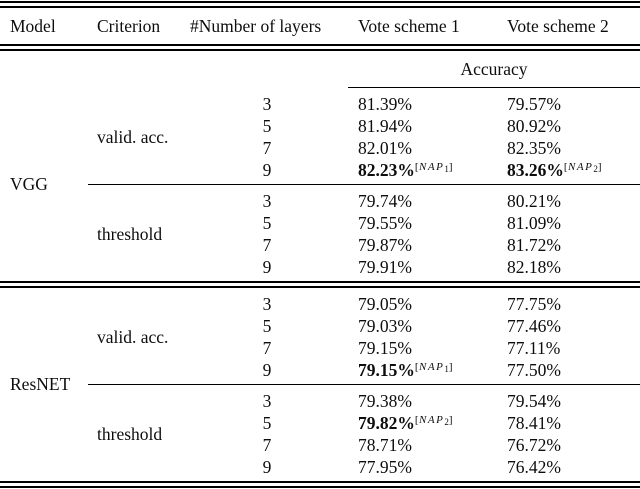 The height and width of the screenshot is (489, 640). I want to click on accuracy-value: 78.71%, so click(385, 444).